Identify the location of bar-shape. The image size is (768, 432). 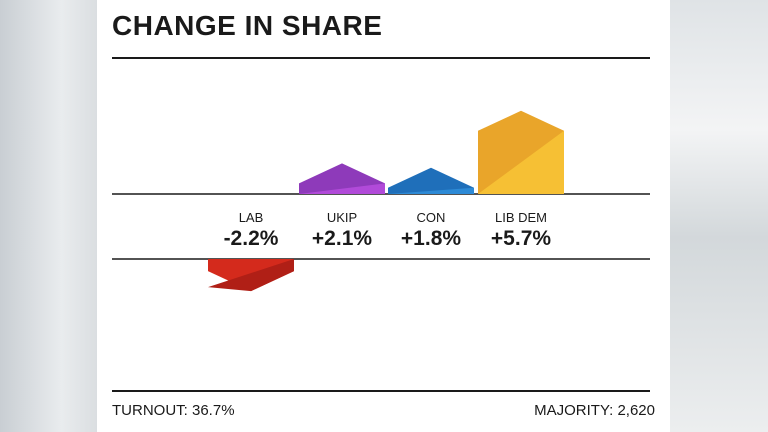
(431, 180).